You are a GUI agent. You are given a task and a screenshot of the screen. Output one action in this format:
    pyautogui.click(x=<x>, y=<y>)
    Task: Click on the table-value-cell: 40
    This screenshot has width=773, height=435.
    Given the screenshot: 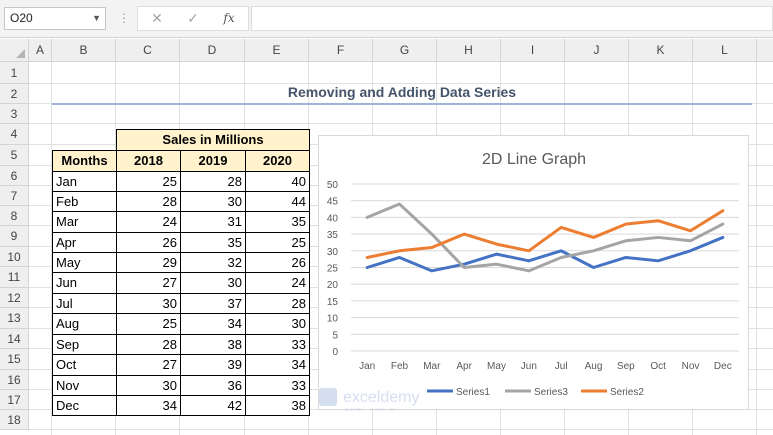 What is the action you would take?
    pyautogui.click(x=277, y=181)
    